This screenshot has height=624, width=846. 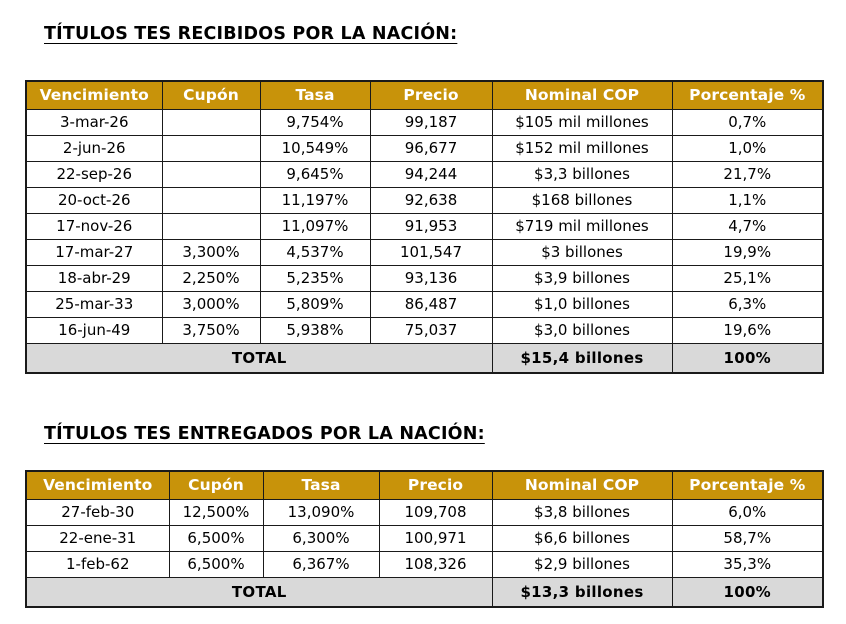 What do you see at coordinates (582, 592) in the screenshot?
I see `total-nominal: $13,3 billones` at bounding box center [582, 592].